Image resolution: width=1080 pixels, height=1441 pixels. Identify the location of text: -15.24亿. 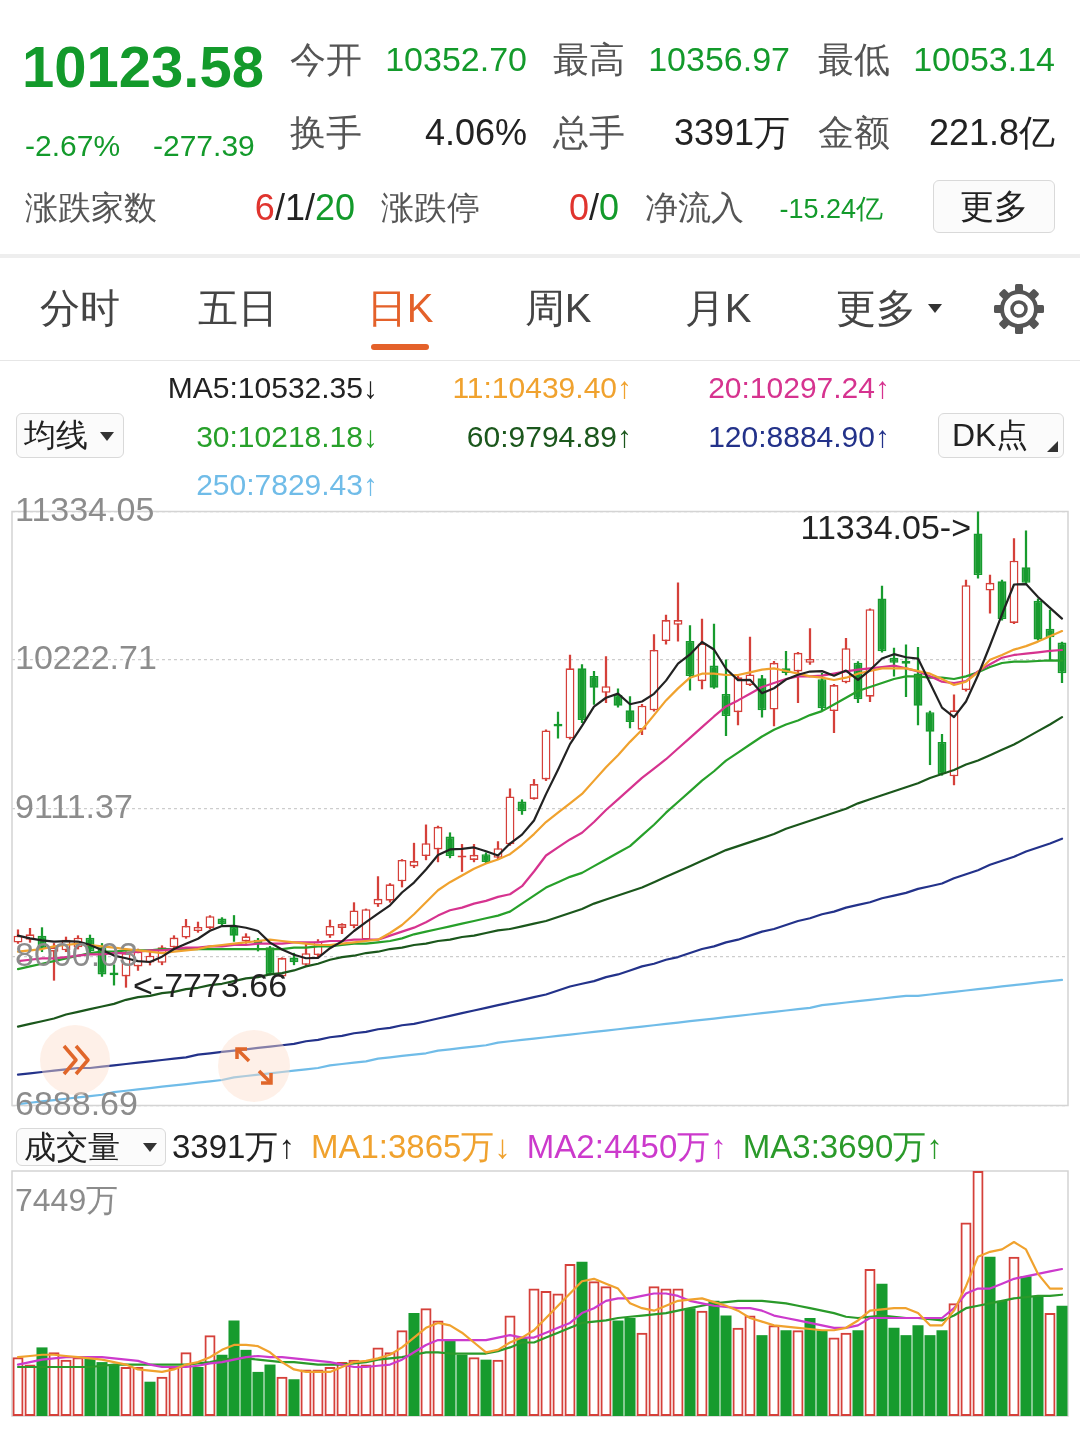
(831, 209).